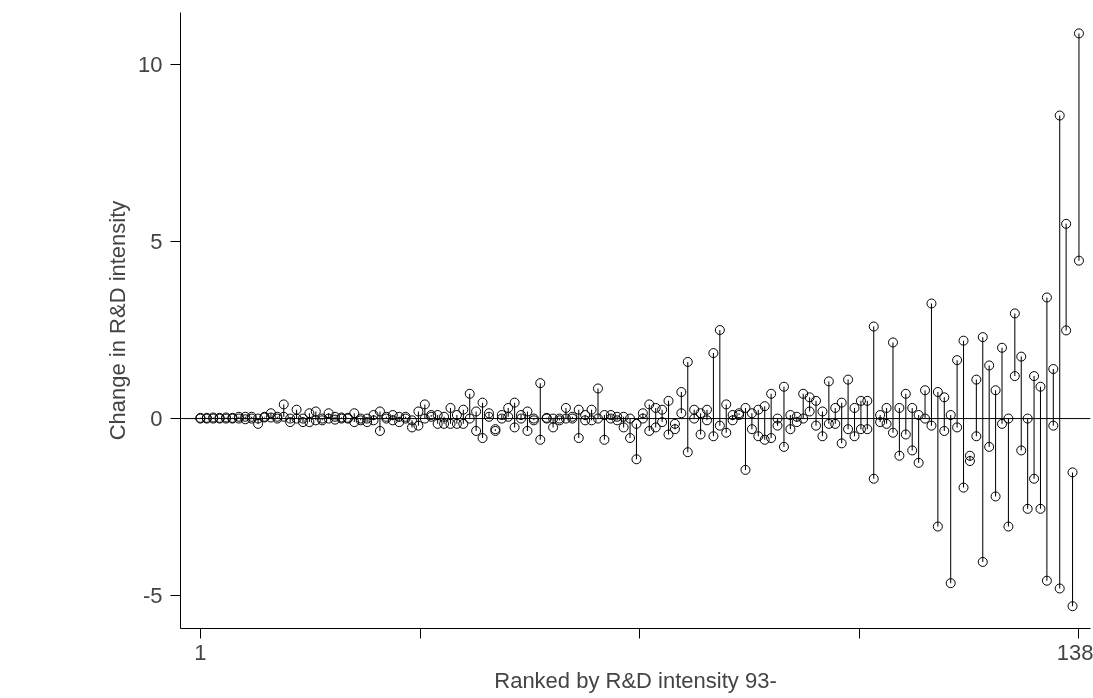 This screenshot has height=698, width=1093. What do you see at coordinates (156, 242) in the screenshot?
I see `y-tick-label: 5` at bounding box center [156, 242].